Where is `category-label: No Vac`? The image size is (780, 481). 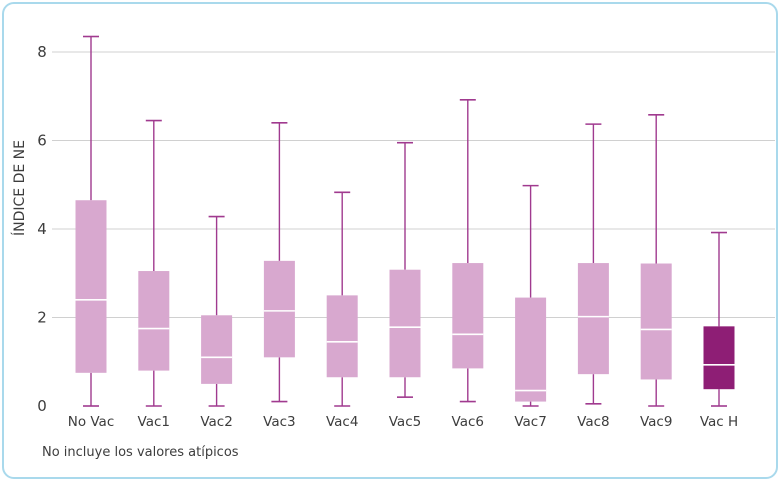
category-label: No Vac is located at coordinates (91, 422).